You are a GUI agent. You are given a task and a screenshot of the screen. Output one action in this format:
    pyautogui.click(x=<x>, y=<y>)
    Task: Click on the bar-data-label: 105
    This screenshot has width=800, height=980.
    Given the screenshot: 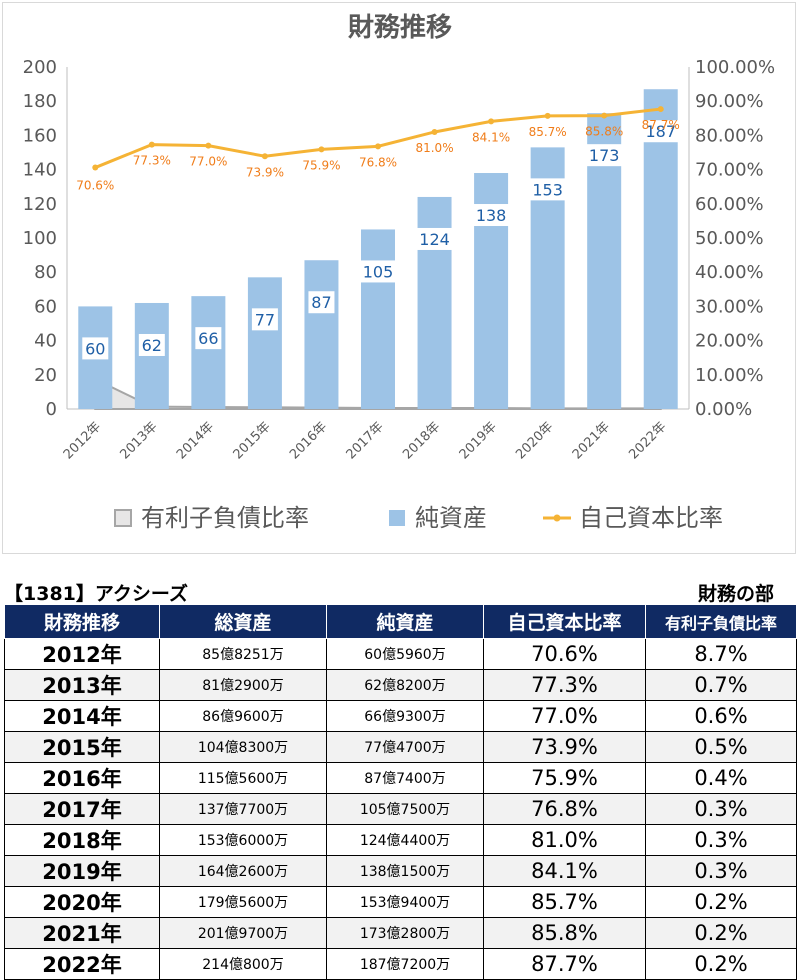 What is the action you would take?
    pyautogui.click(x=378, y=271)
    